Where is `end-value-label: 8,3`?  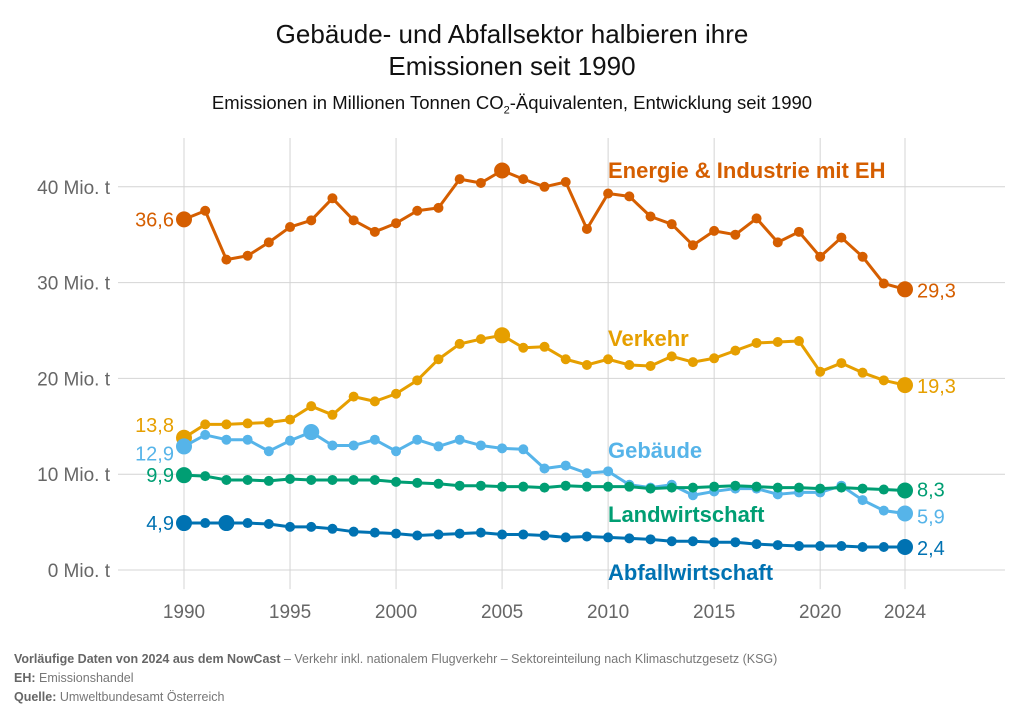 end-value-label: 8,3 is located at coordinates (931, 490).